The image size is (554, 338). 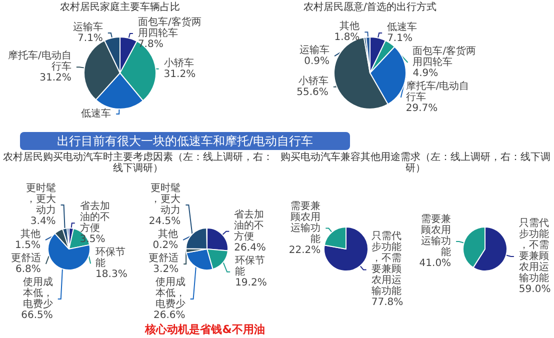 What do you see at coordinates (120, 7) in the screenshot?
I see `chart-title: 农村居民家庭主要车辆占比` at bounding box center [120, 7].